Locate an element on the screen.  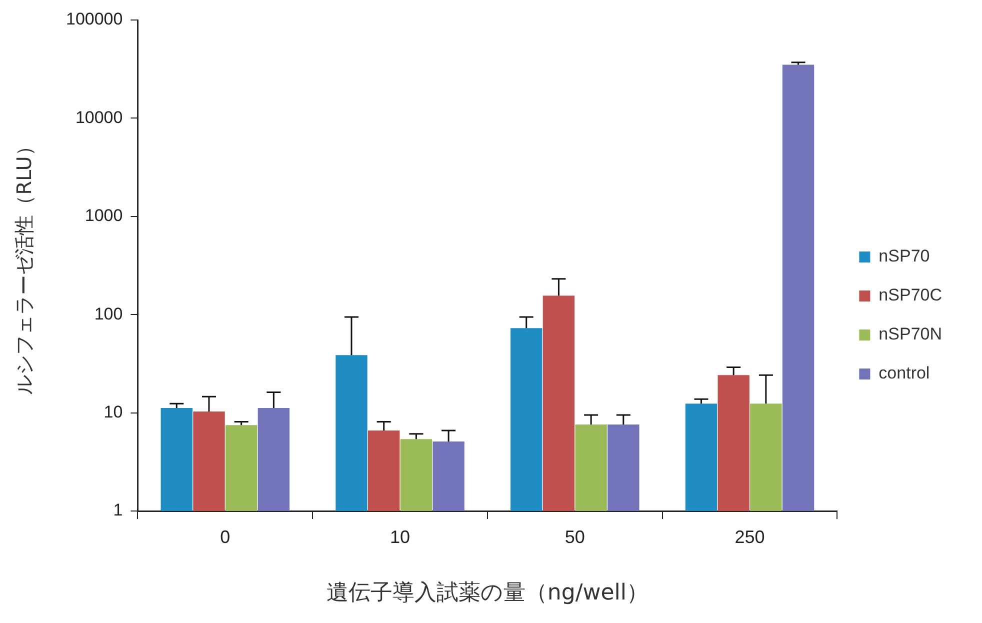
legend-label: nSP70C is located at coordinates (910, 295).